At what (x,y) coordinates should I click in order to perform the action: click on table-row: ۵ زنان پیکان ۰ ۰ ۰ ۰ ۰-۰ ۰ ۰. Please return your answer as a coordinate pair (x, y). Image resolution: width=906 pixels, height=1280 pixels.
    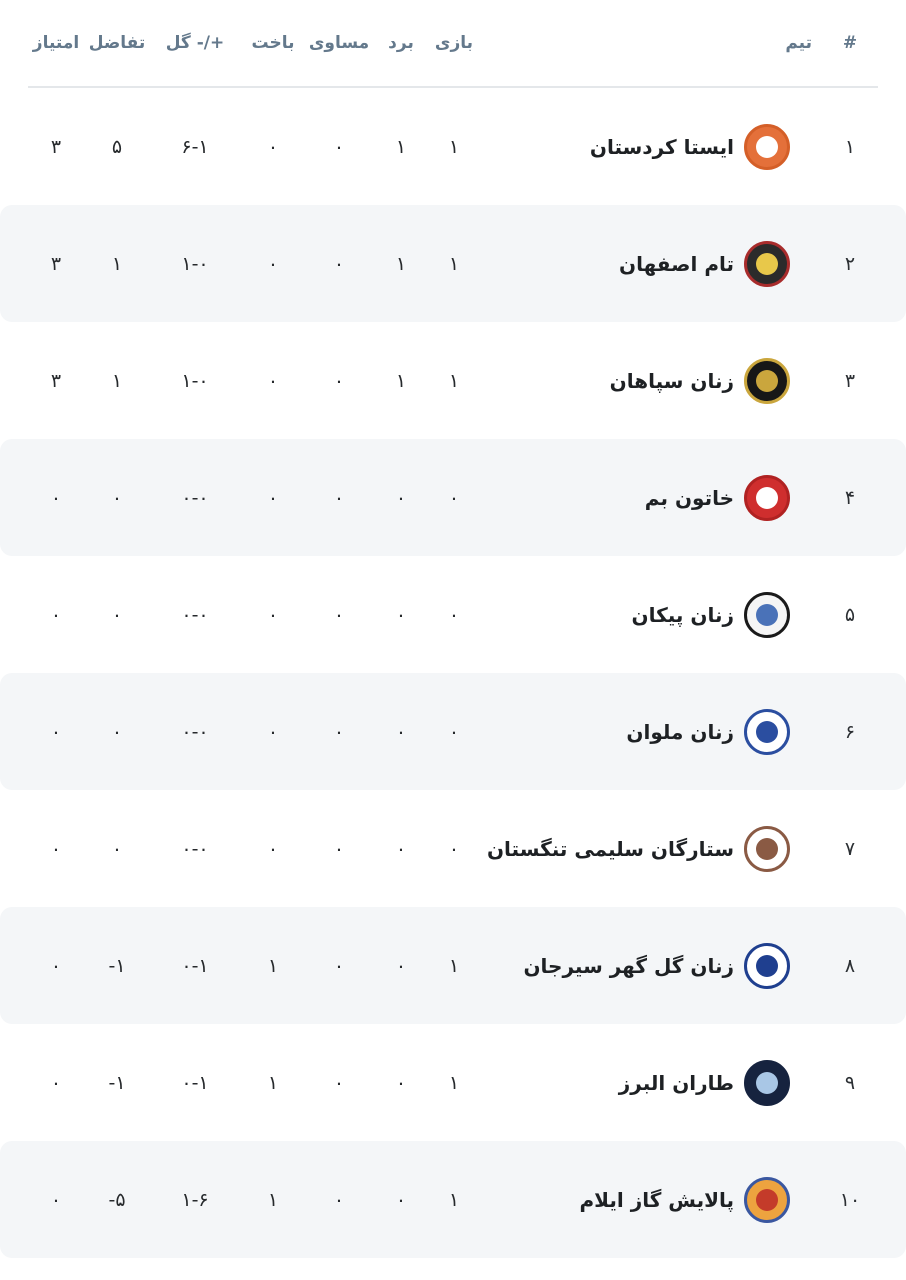
    Looking at the image, I should click on (453, 614).